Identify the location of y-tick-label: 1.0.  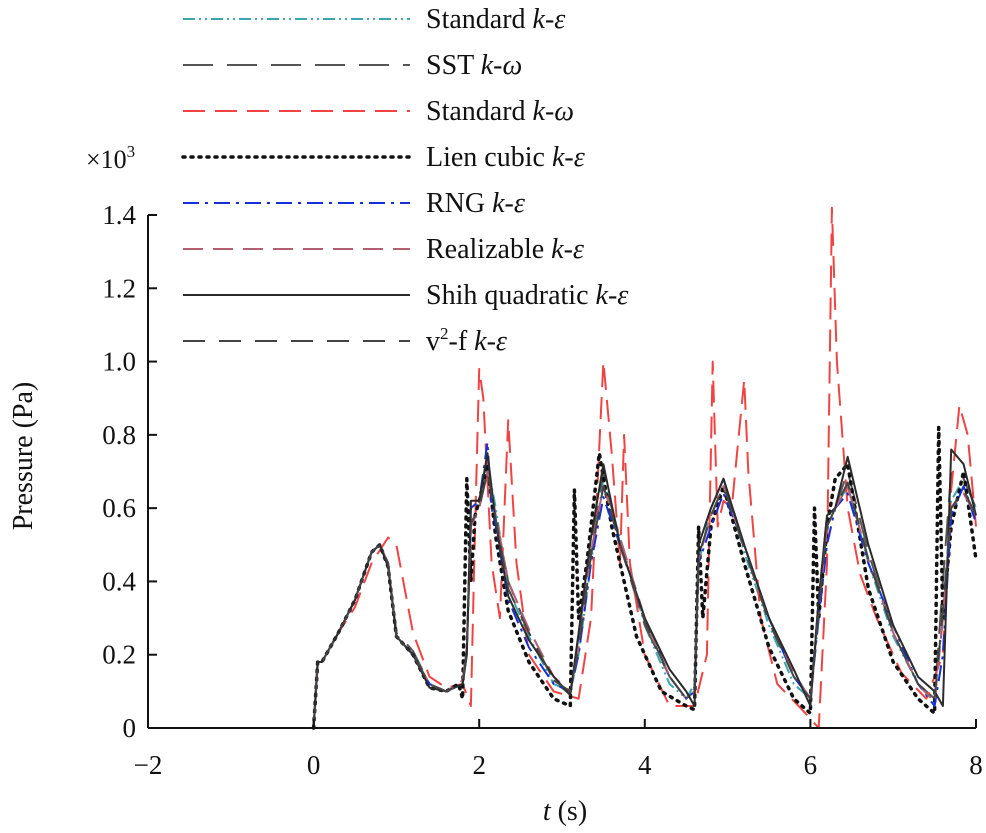
(119, 362).